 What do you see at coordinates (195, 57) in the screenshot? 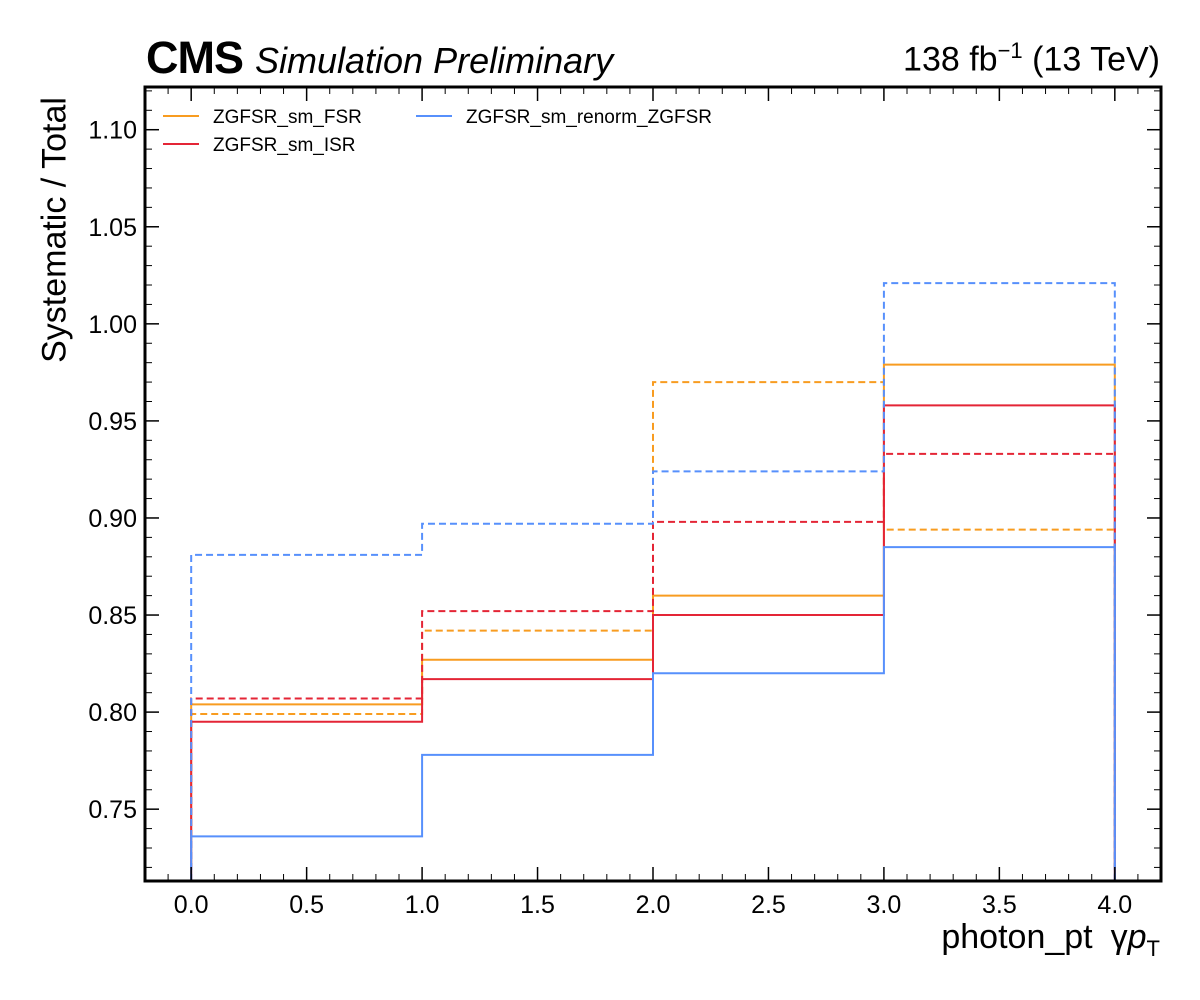
I see `cms-label: CMS` at bounding box center [195, 57].